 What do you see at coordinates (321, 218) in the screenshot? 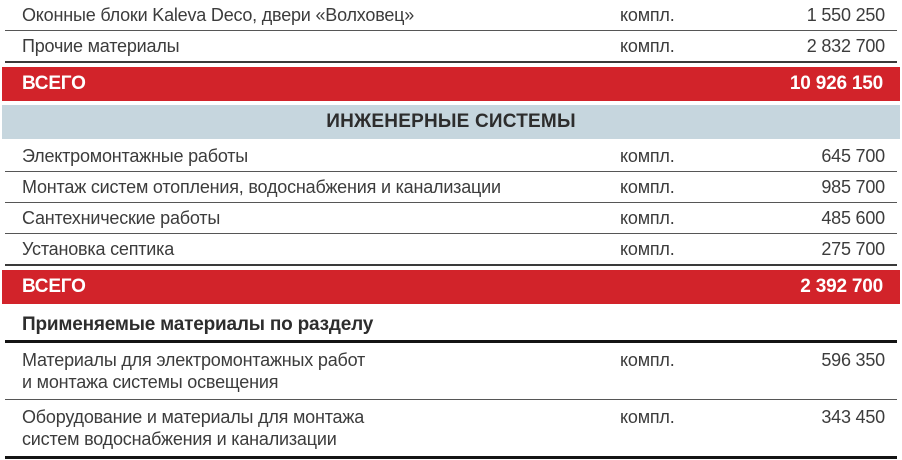
I see `item-name: Сантехнические работы` at bounding box center [321, 218].